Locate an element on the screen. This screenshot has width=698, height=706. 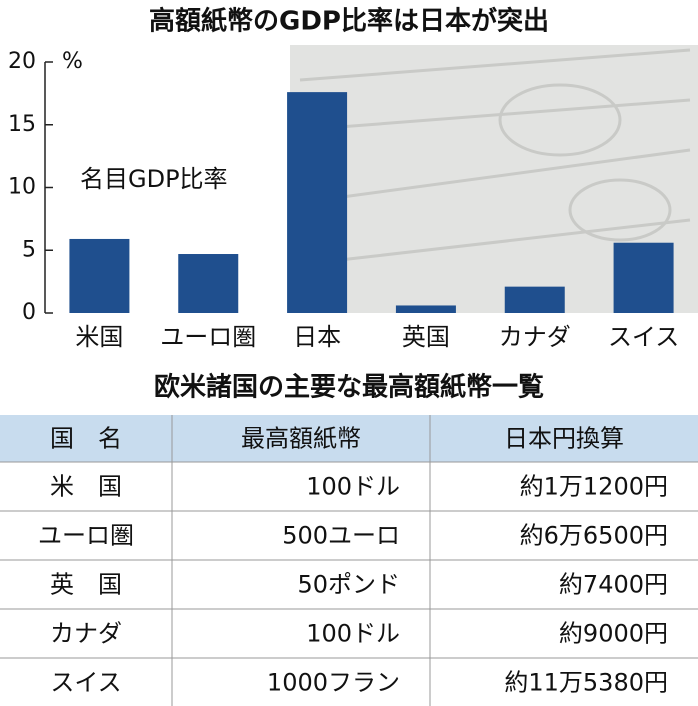
table-header-bg is located at coordinates (349, 438).